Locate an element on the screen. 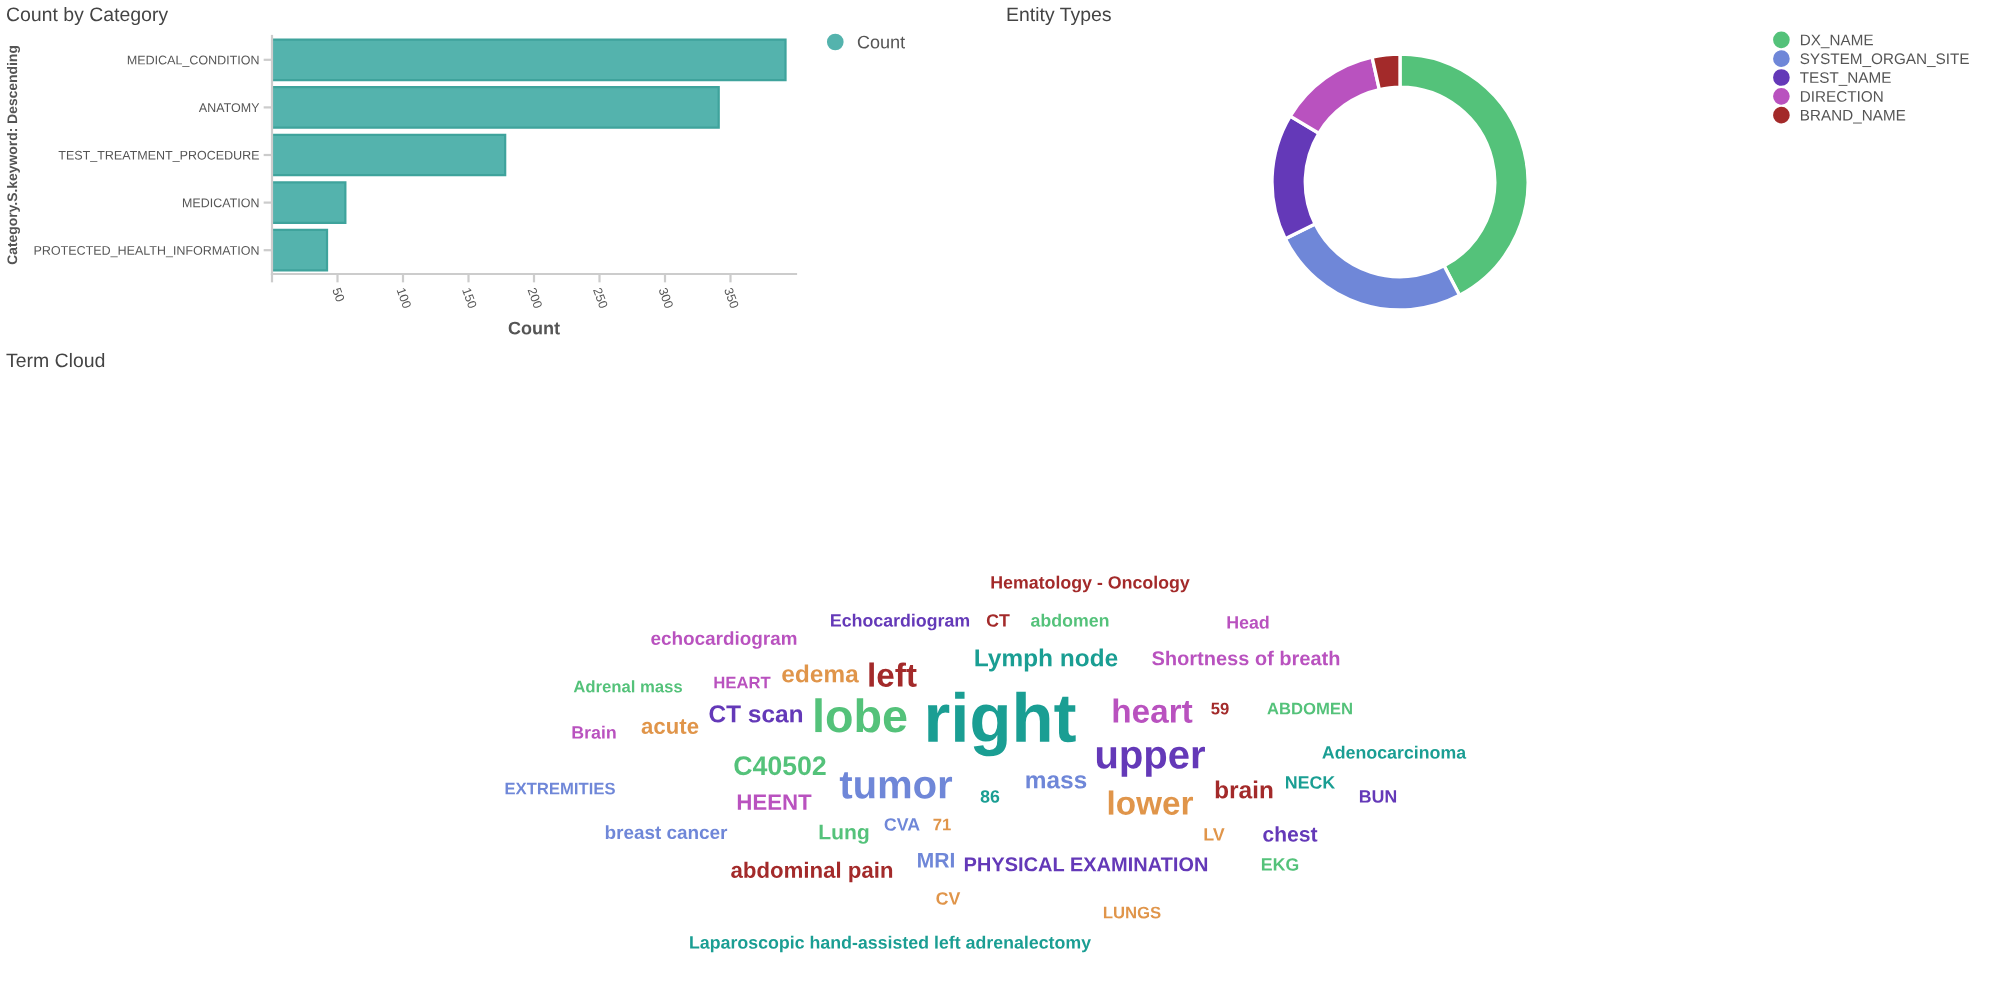 The height and width of the screenshot is (982, 2000). category-label: right is located at coordinates (1002, 724).